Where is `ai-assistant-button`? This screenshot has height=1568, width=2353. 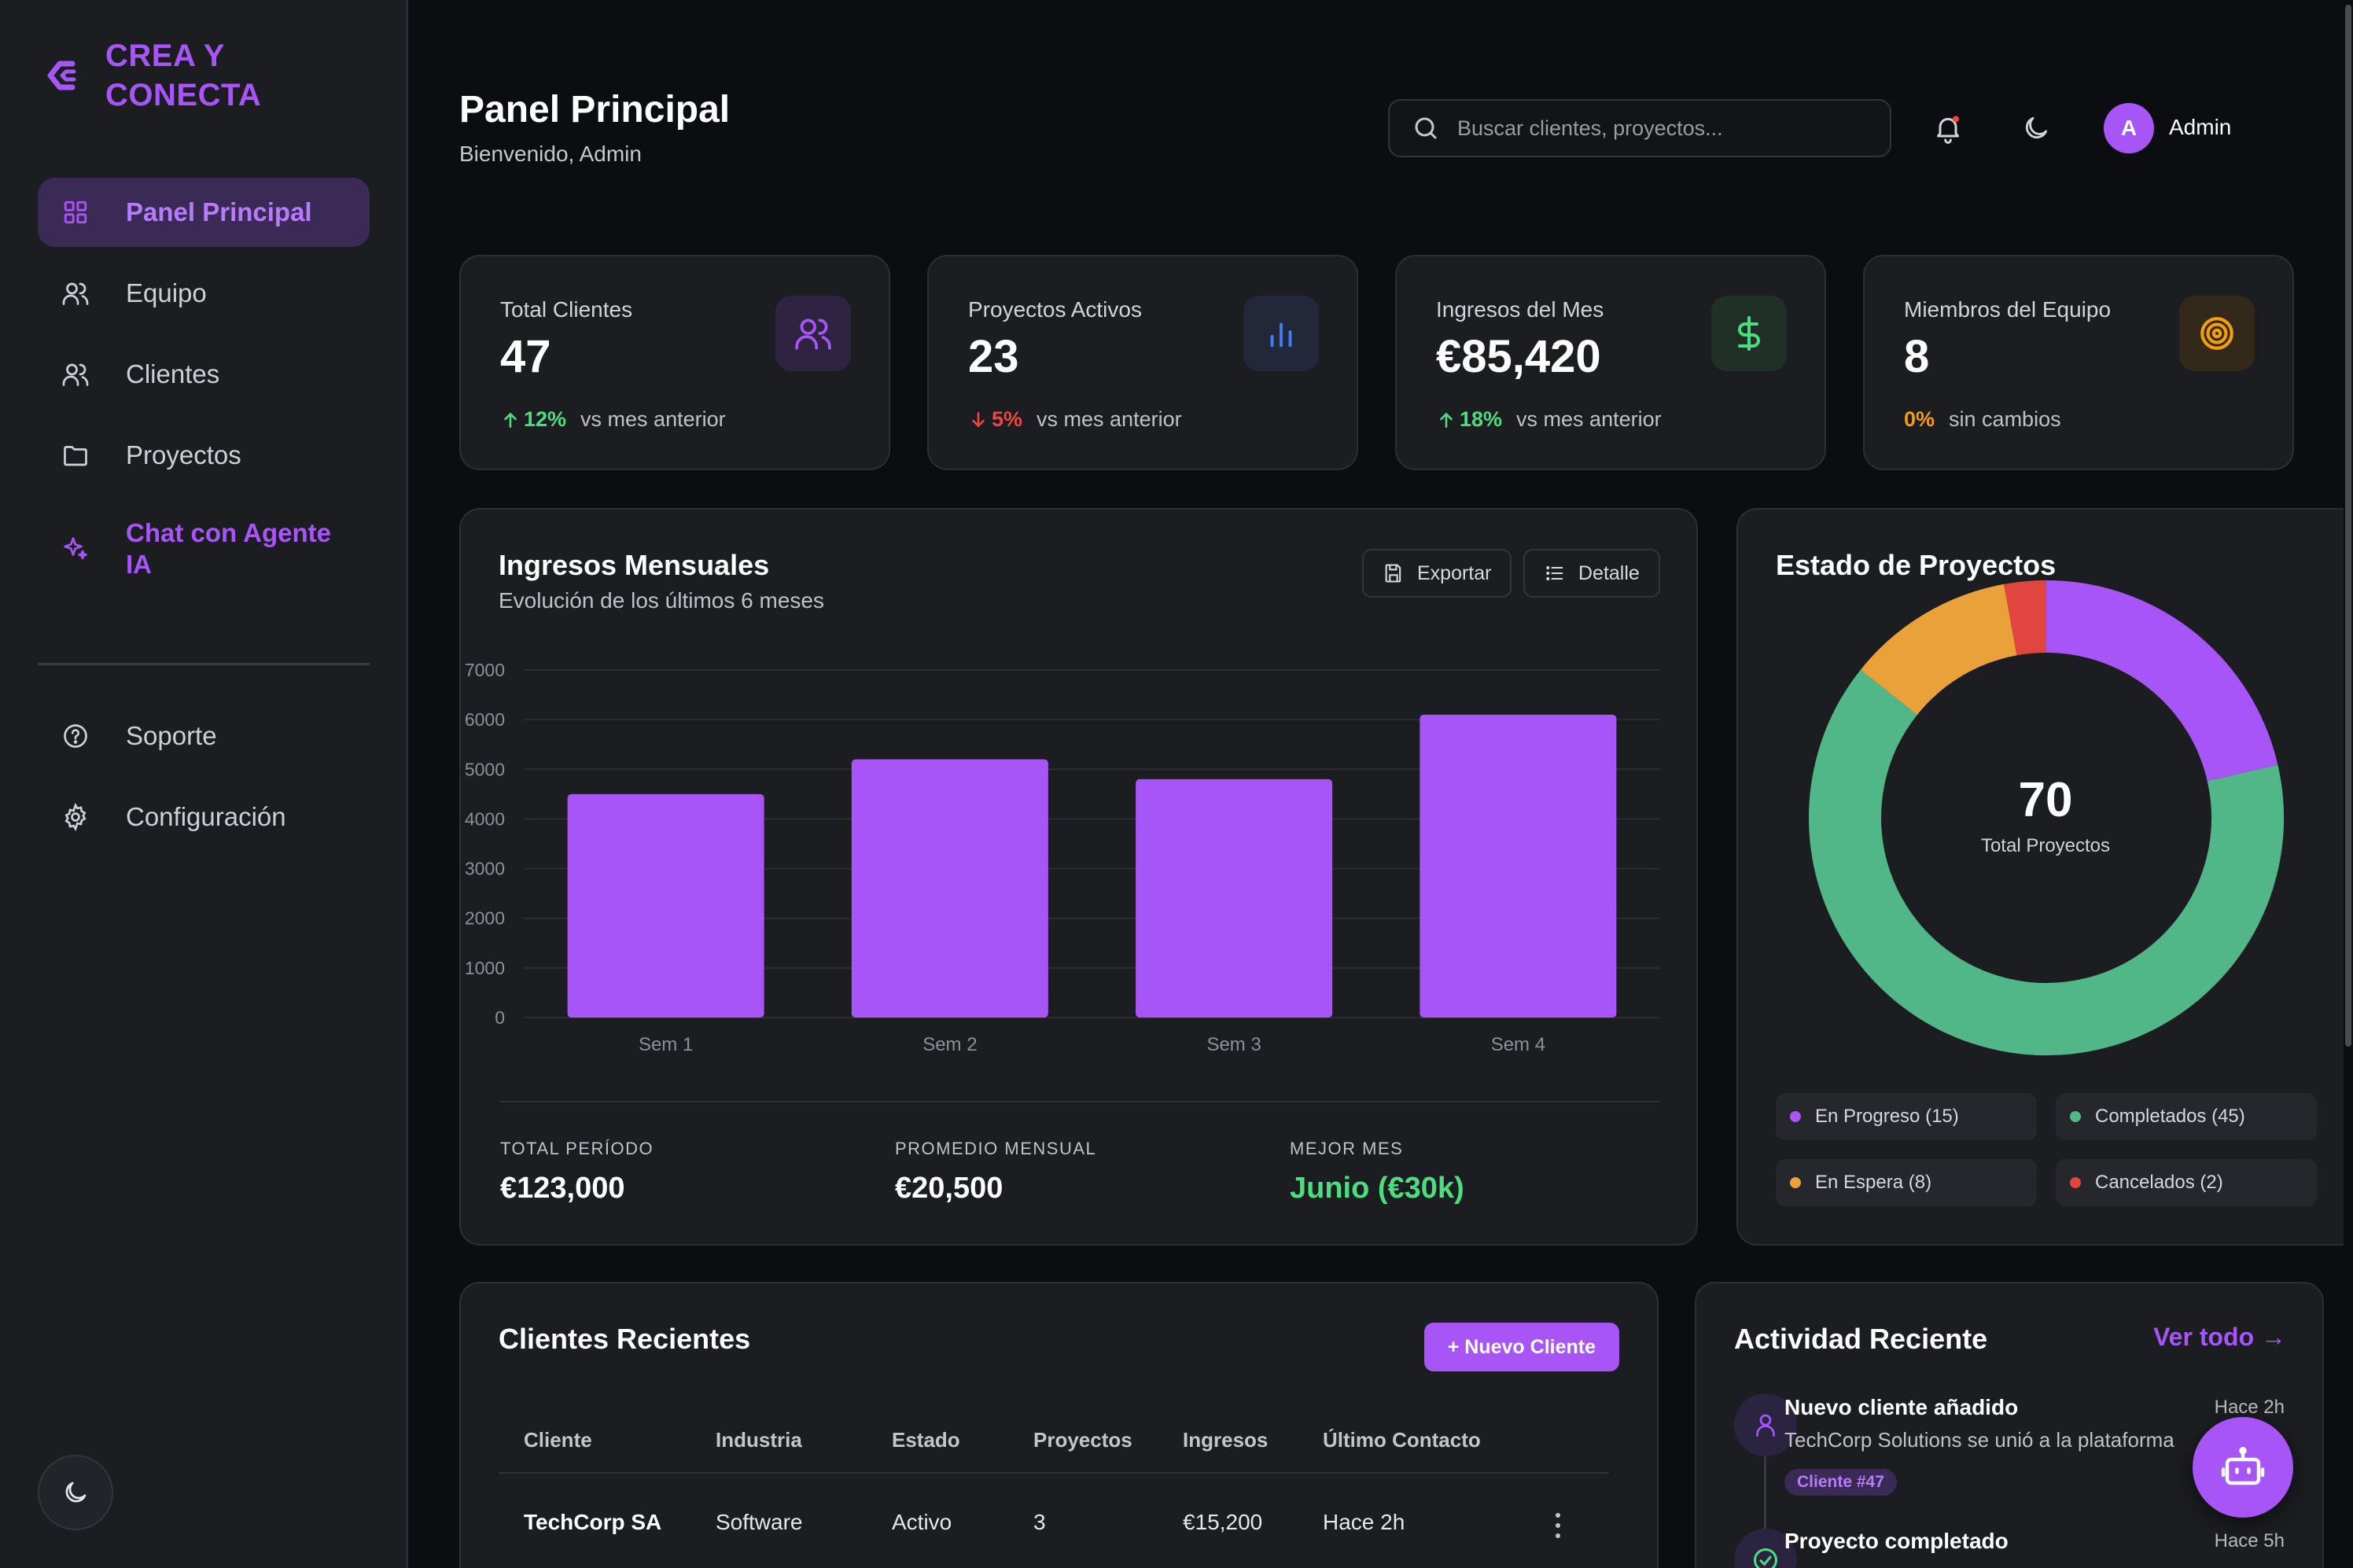 ai-assistant-button is located at coordinates (2243, 1467).